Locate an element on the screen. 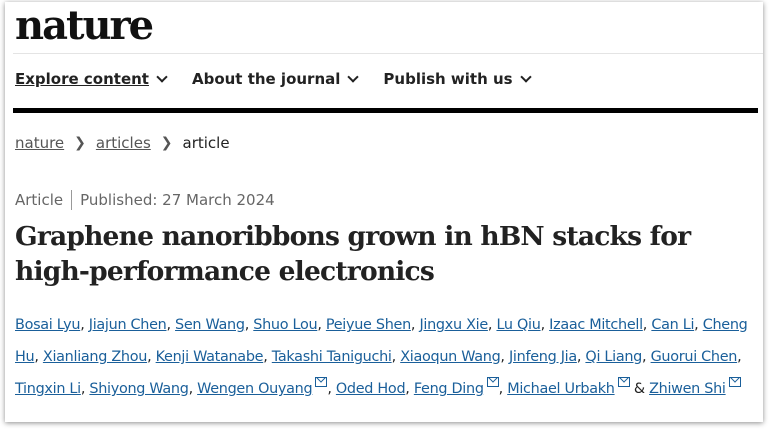 The height and width of the screenshot is (433, 771). author-link: Shiyong Wang is located at coordinates (139, 389).